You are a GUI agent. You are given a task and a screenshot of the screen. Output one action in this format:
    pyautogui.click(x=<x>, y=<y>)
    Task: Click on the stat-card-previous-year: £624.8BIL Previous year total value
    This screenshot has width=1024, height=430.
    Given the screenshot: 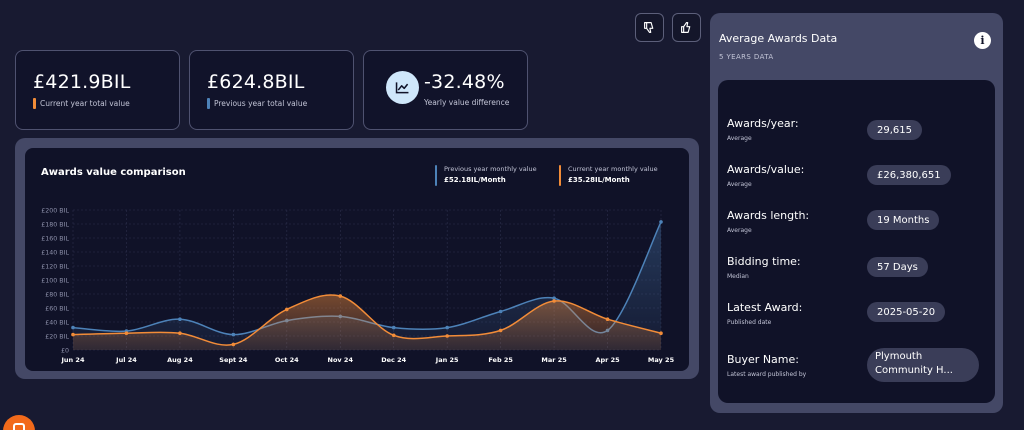 What is the action you would take?
    pyautogui.click(x=271, y=90)
    